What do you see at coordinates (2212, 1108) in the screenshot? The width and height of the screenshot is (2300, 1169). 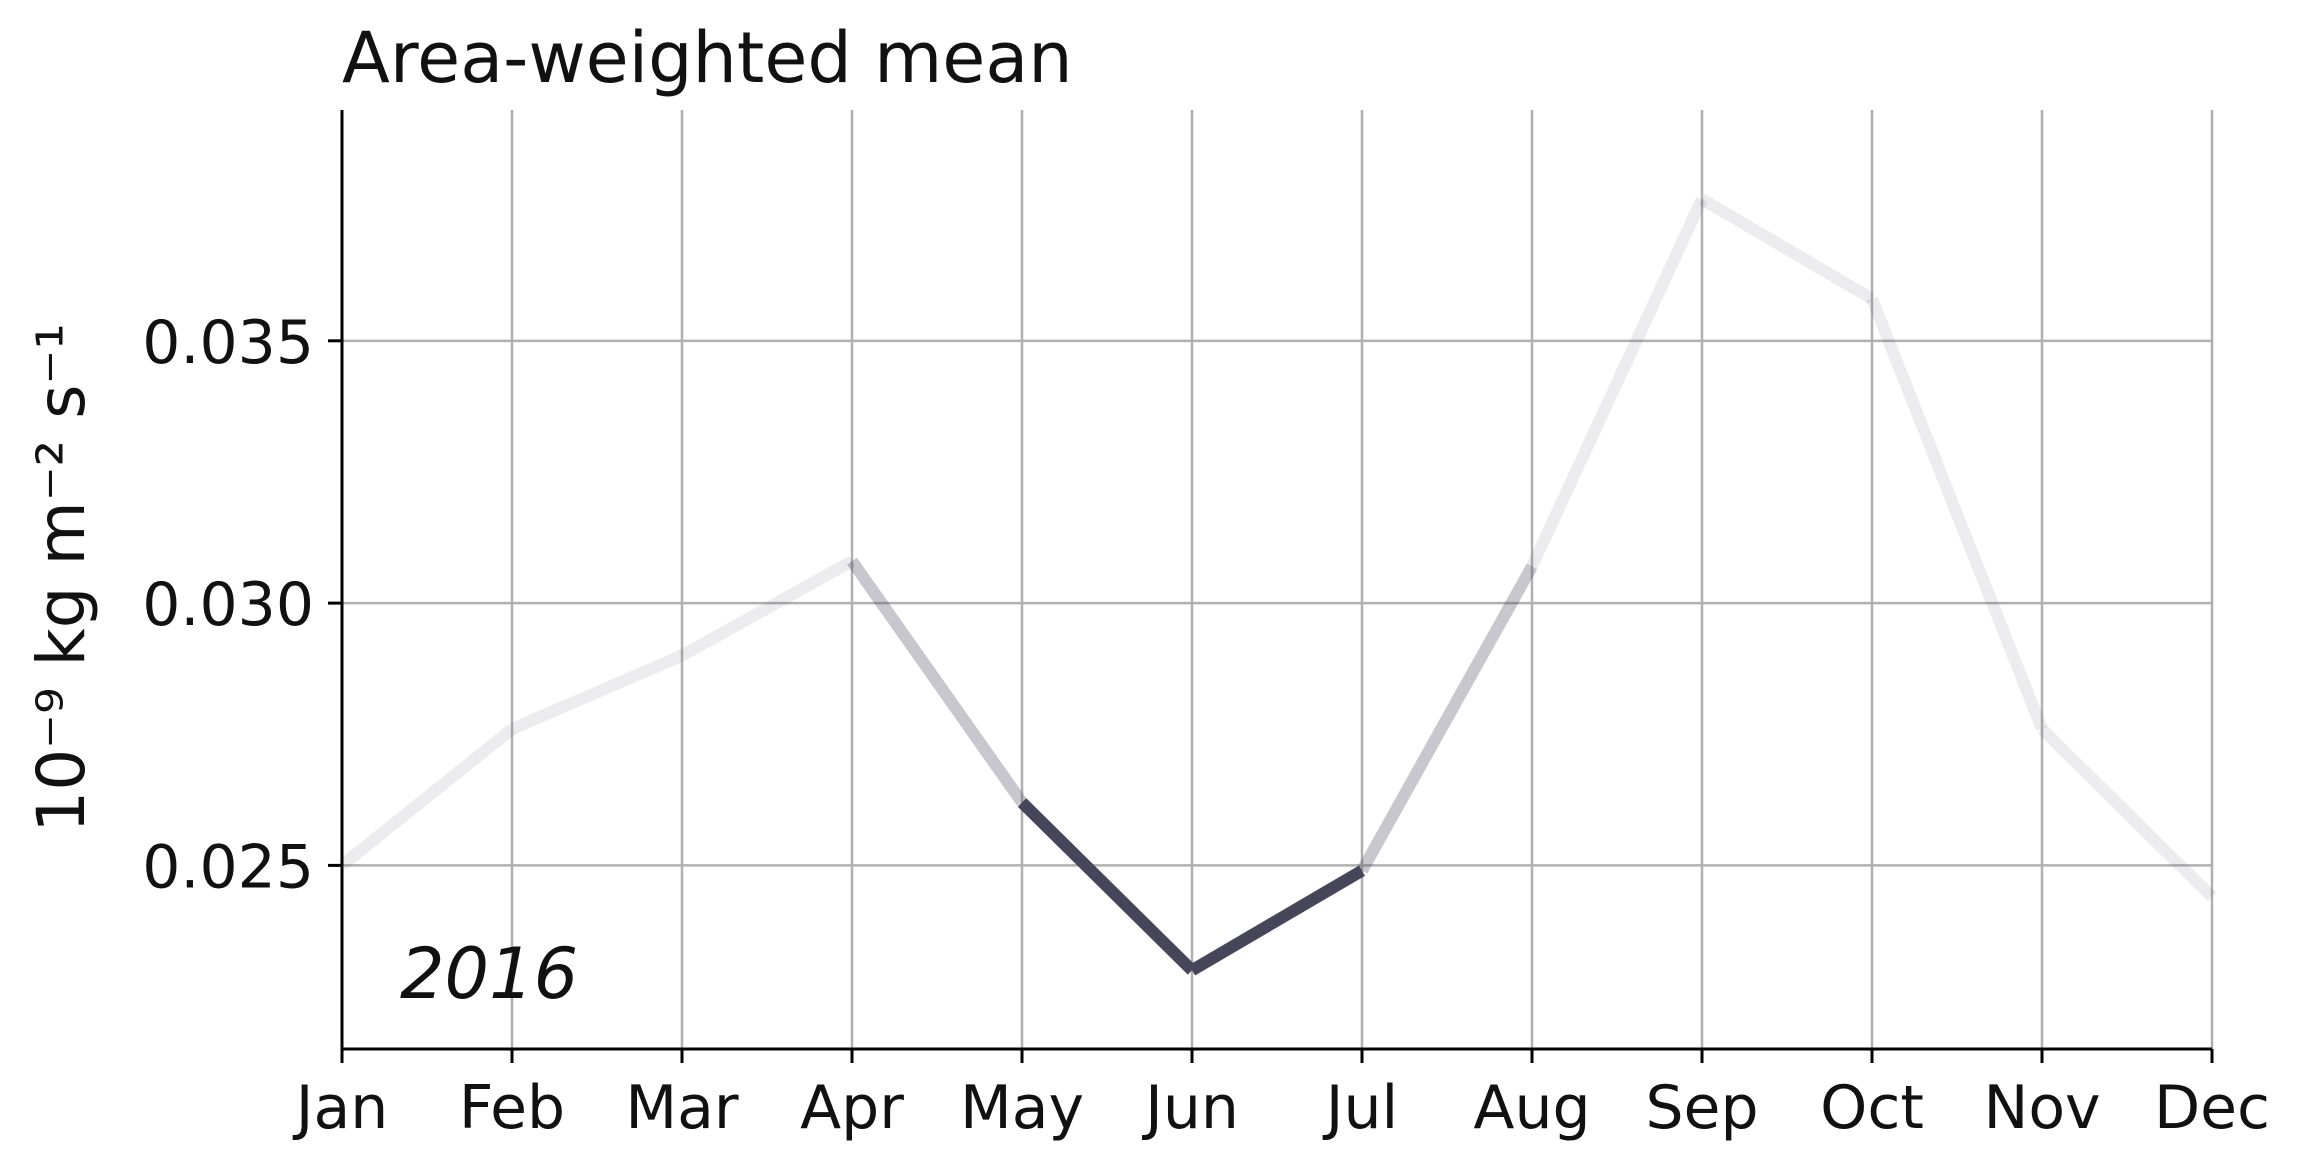 I see `x-tick-label: Dec` at bounding box center [2212, 1108].